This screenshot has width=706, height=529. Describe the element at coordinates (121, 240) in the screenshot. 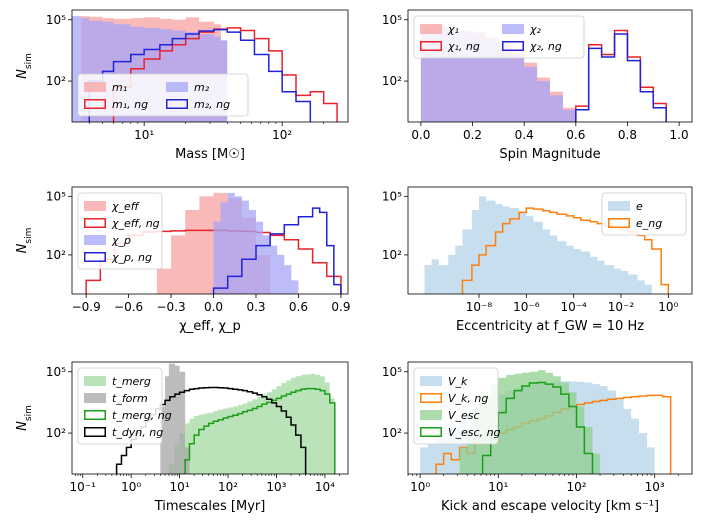

I see `legend-label: χ_p` at that location.